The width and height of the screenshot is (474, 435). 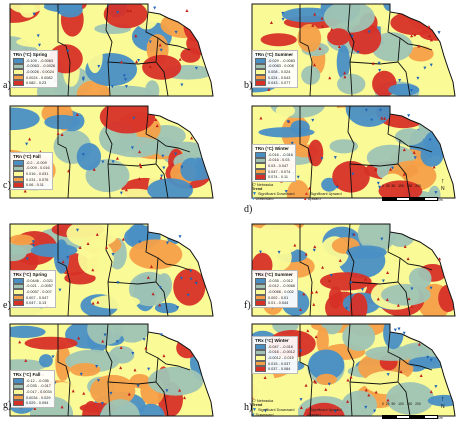 I want to click on legend-class-label: 0.01 - 0.044, so click(x=278, y=303).